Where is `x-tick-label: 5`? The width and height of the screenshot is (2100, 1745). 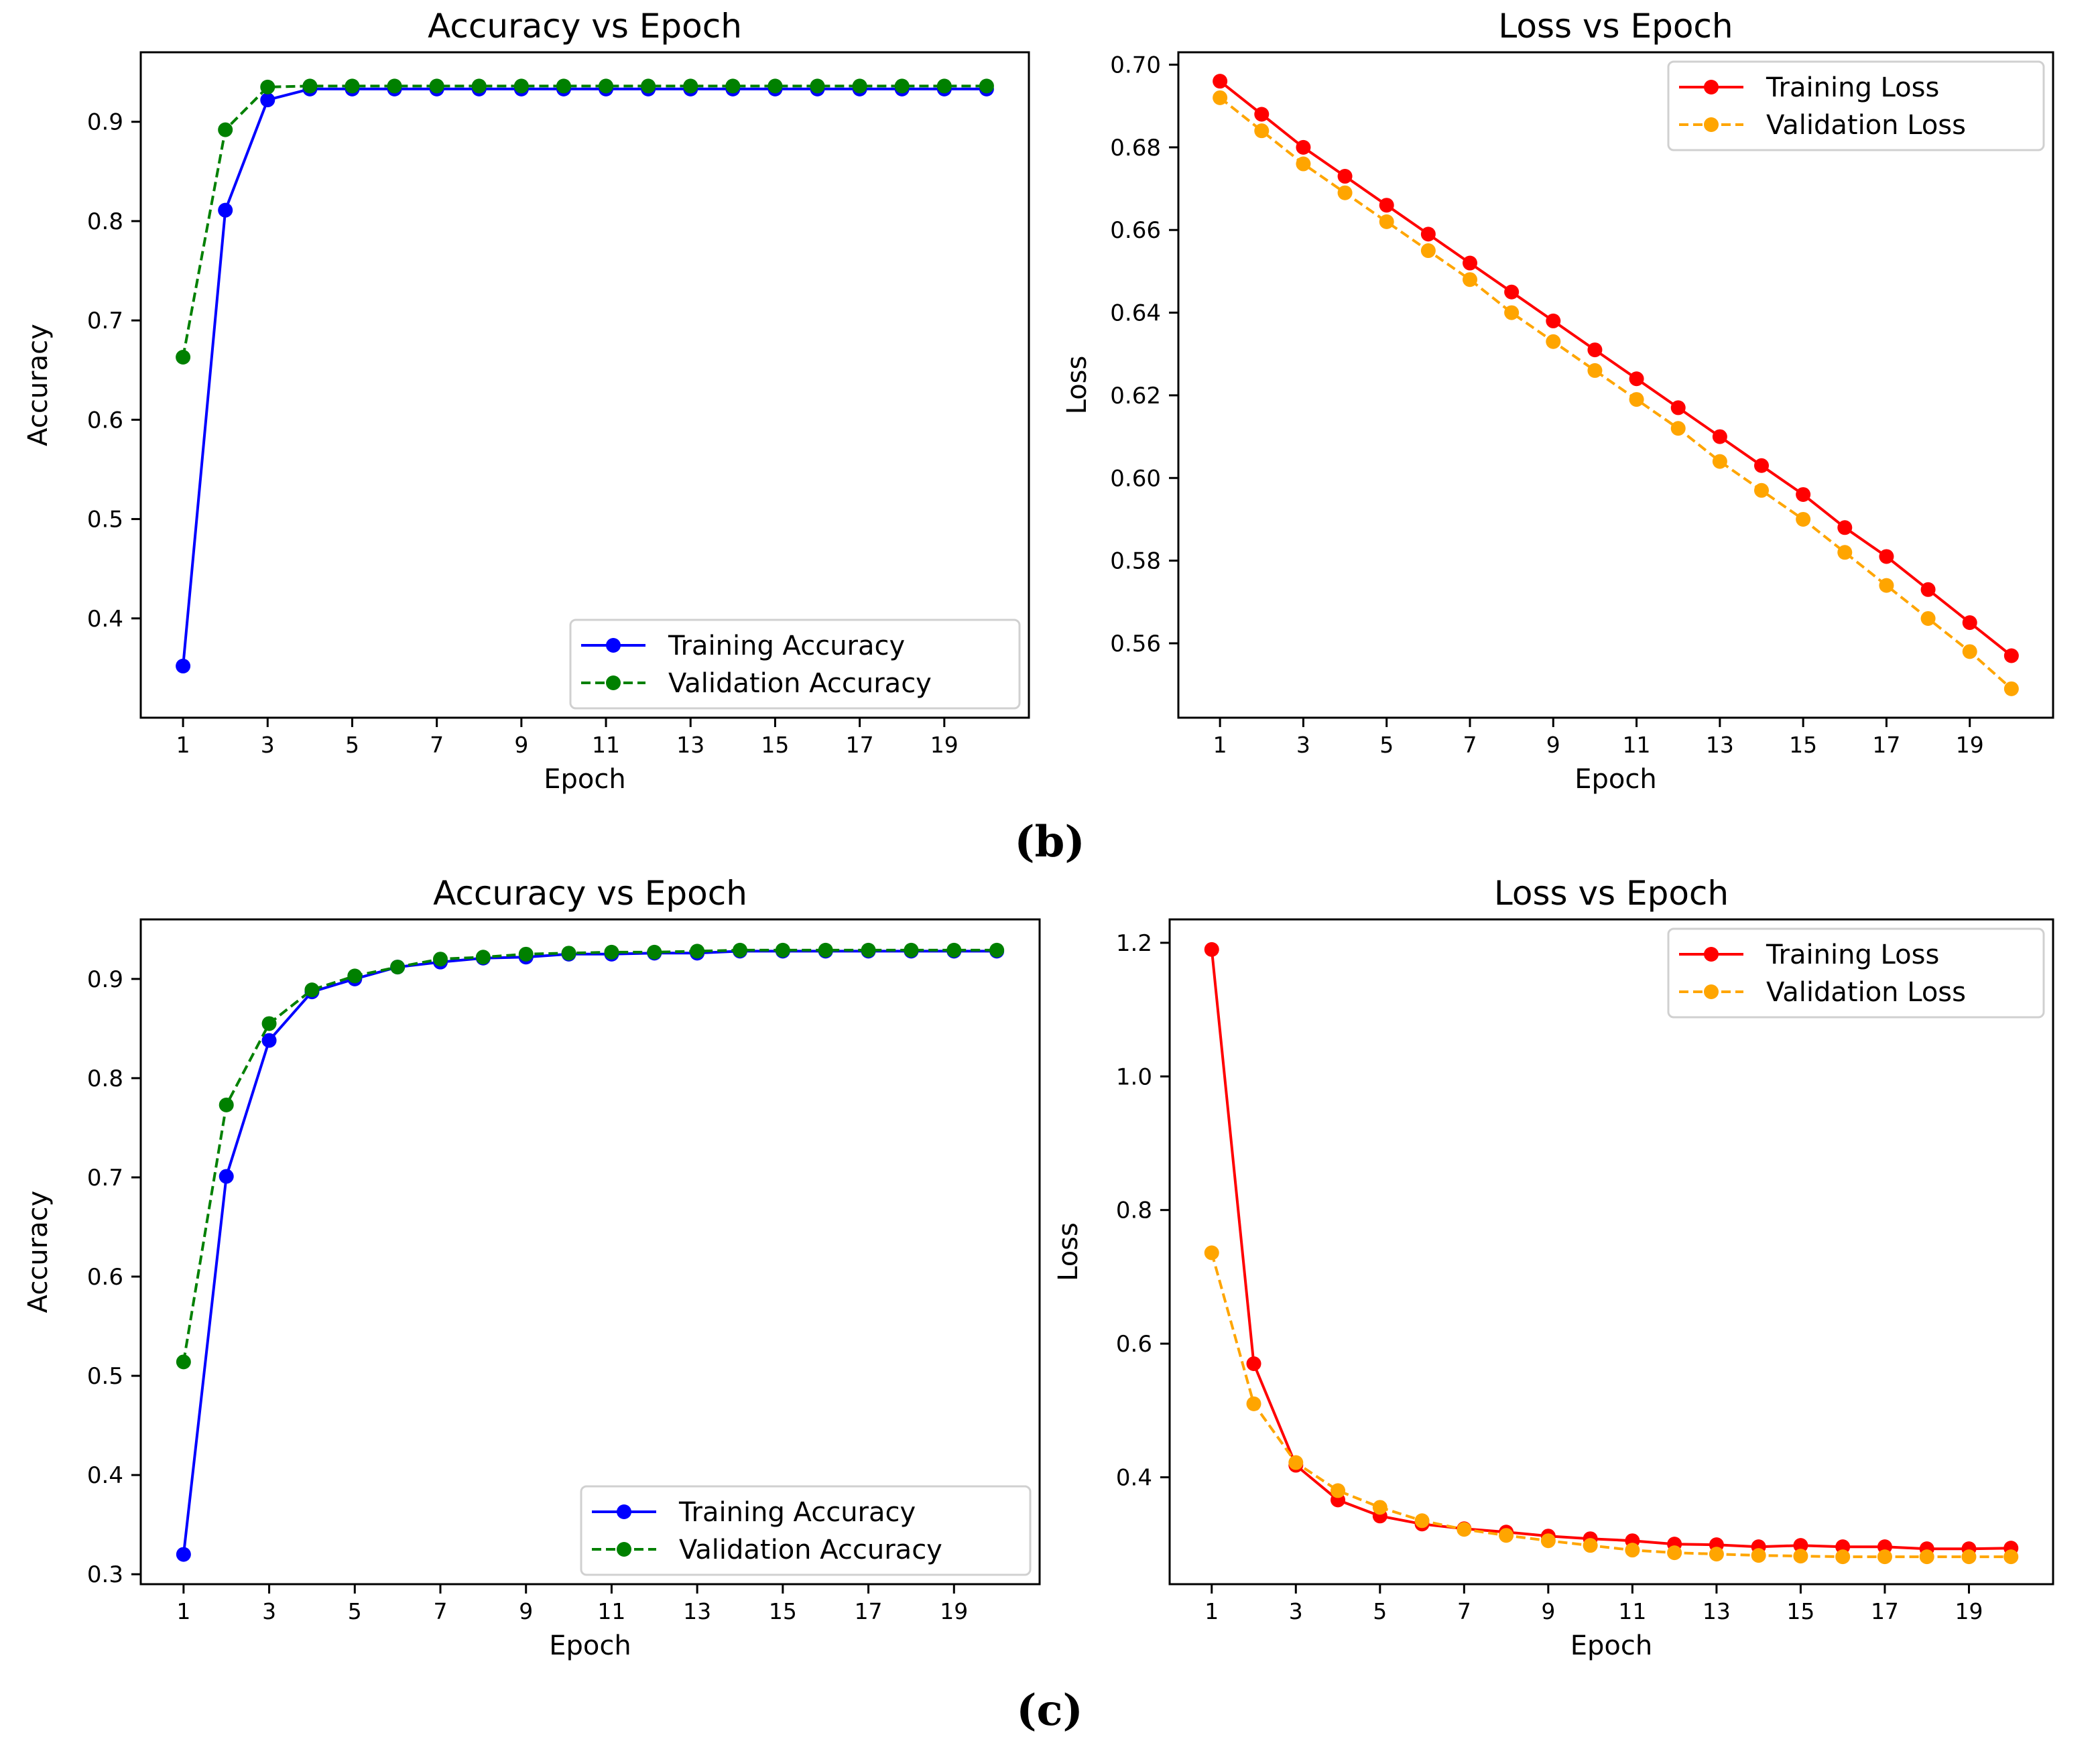
x-tick-label: 5 is located at coordinates (355, 1611).